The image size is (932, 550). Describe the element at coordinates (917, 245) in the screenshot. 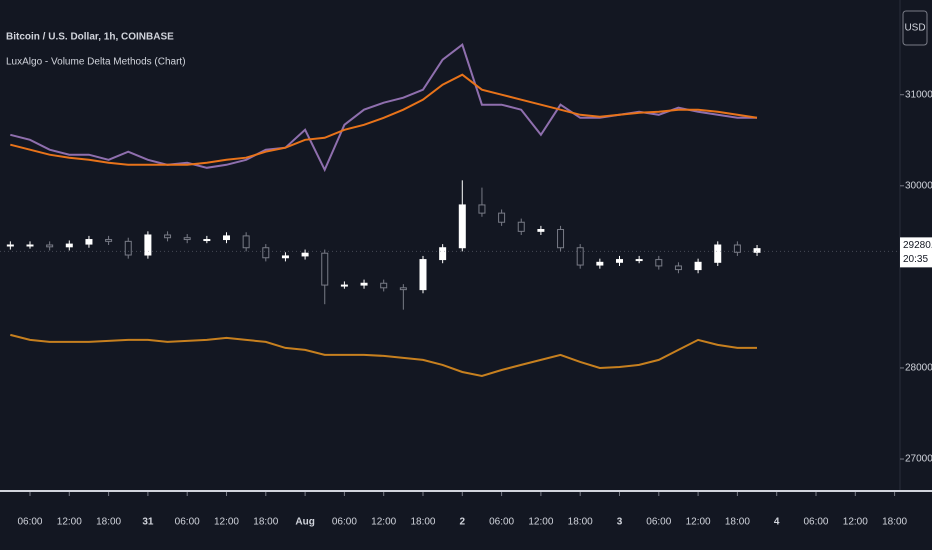

I see `last-price: 29280.20` at that location.